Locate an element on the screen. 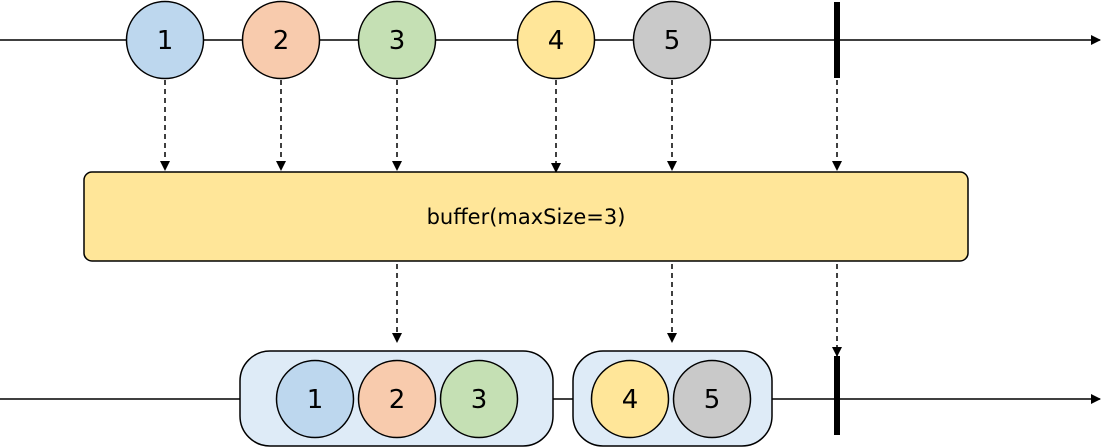 The height and width of the screenshot is (448, 1117). output-marble: 5 is located at coordinates (712, 399).